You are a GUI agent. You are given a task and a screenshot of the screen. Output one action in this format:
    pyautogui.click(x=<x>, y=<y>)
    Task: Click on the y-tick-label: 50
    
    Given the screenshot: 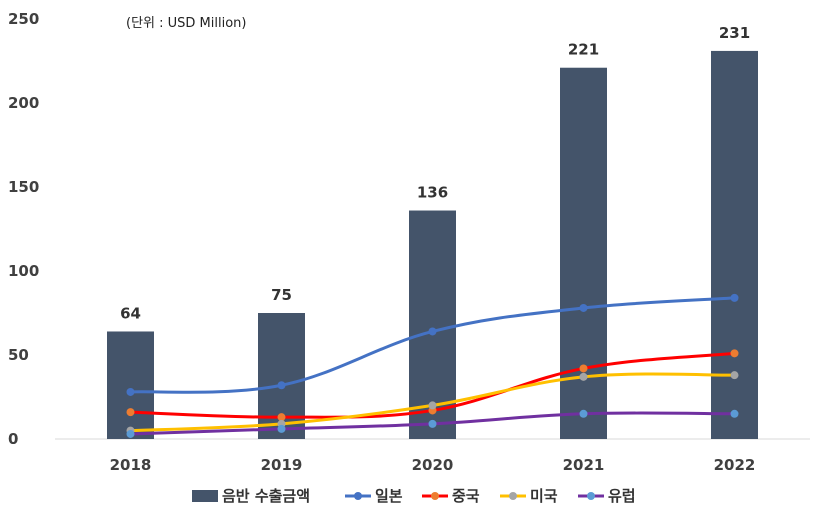 What is the action you would take?
    pyautogui.click(x=18, y=355)
    